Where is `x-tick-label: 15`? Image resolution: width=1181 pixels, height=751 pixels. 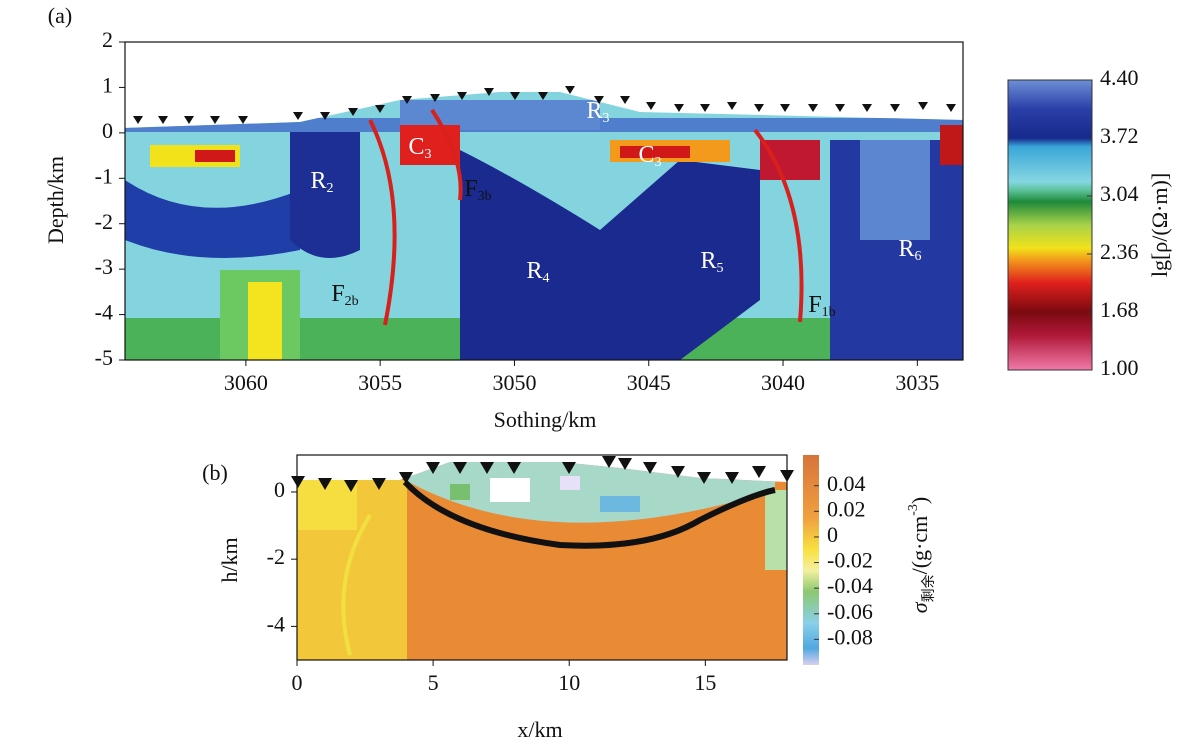 x-tick-label: 15 is located at coordinates (705, 682).